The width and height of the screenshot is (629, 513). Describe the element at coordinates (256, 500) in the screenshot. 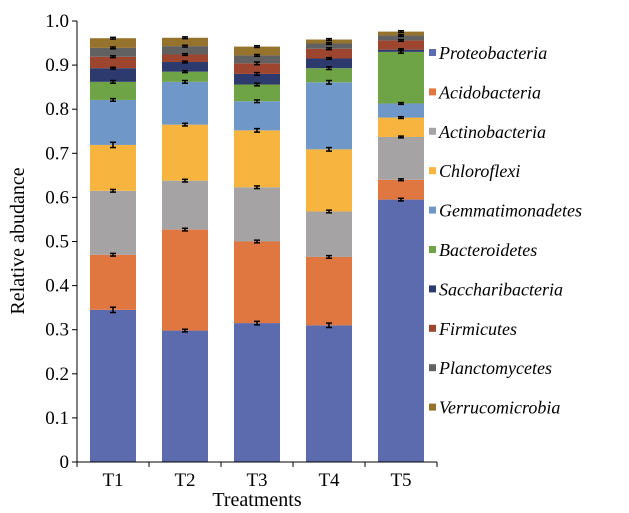

I see `x-axis-label: Treatments` at that location.